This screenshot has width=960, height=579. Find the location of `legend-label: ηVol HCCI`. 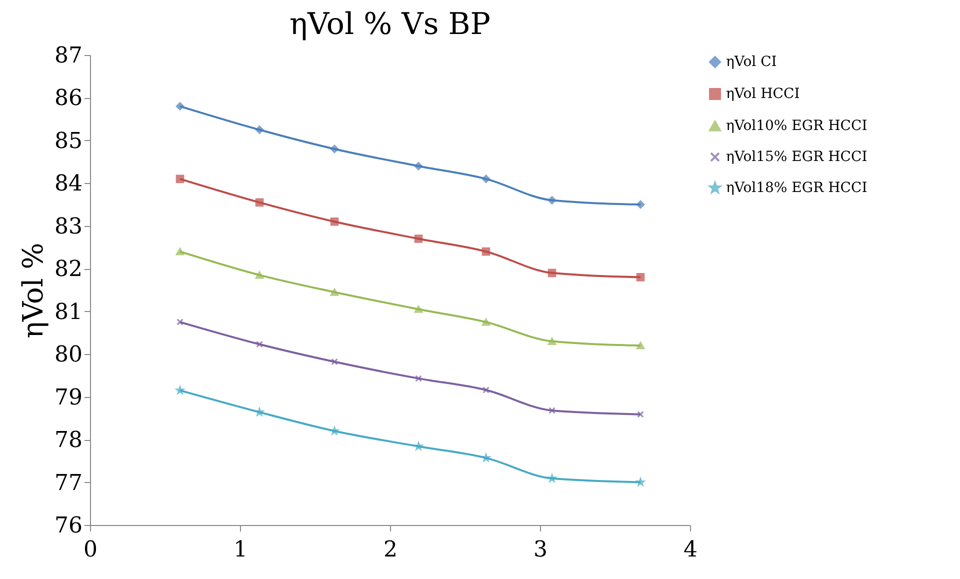

legend-label: ηVol HCCI is located at coordinates (763, 94).